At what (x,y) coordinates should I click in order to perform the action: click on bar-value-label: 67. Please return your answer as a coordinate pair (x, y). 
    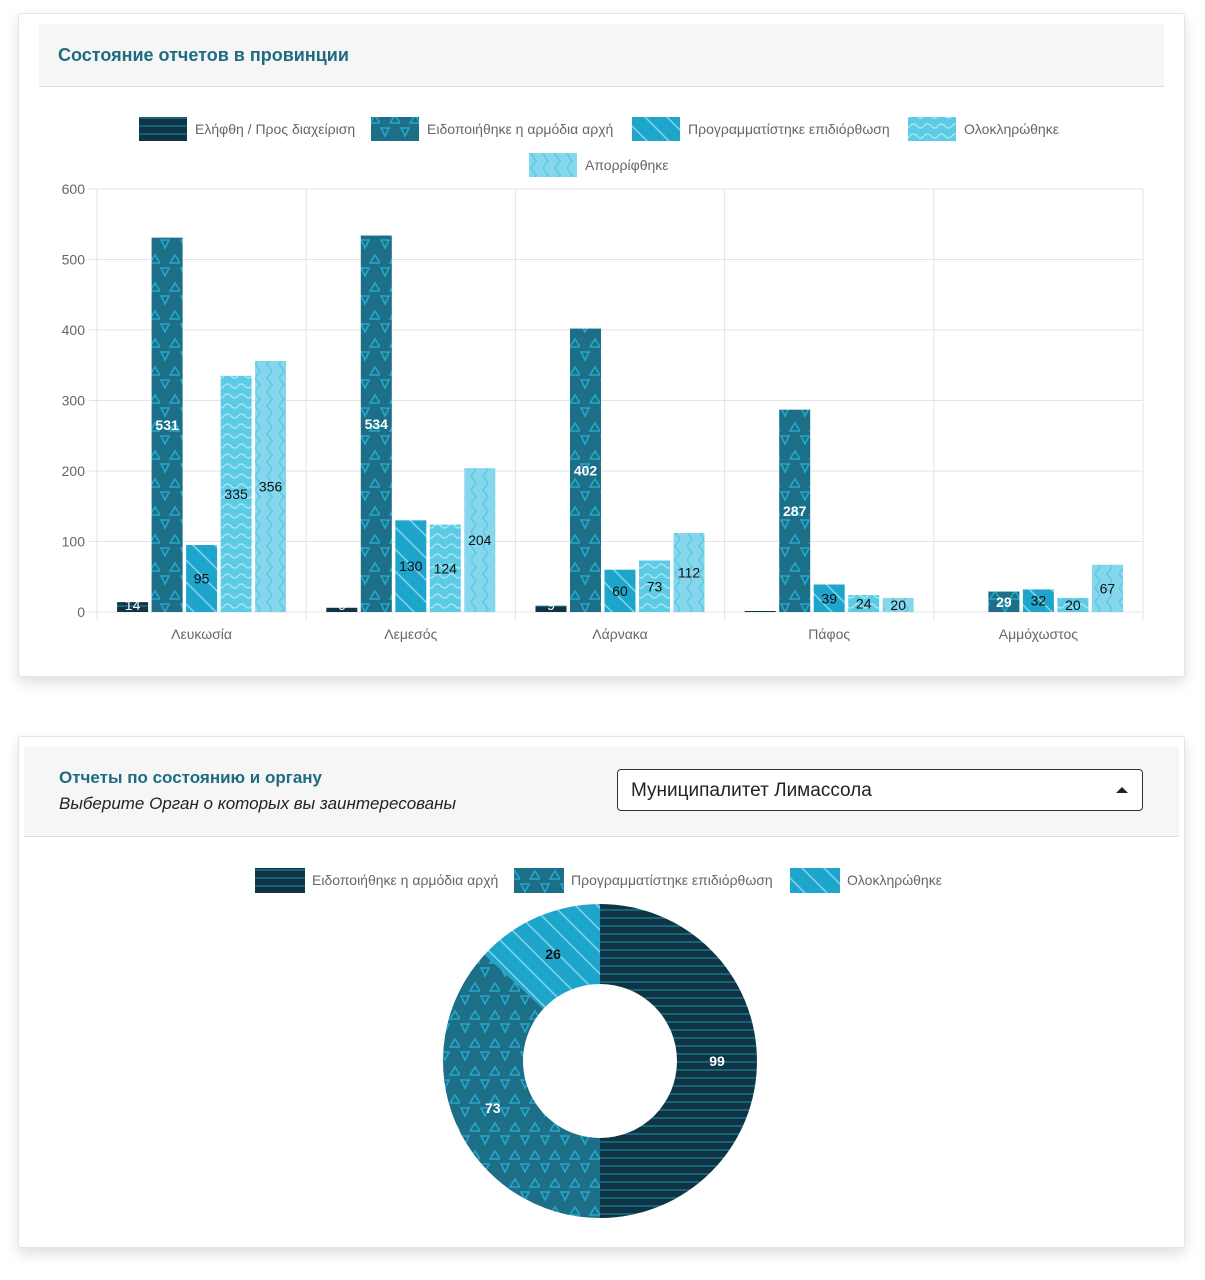
    Looking at the image, I should click on (1108, 588).